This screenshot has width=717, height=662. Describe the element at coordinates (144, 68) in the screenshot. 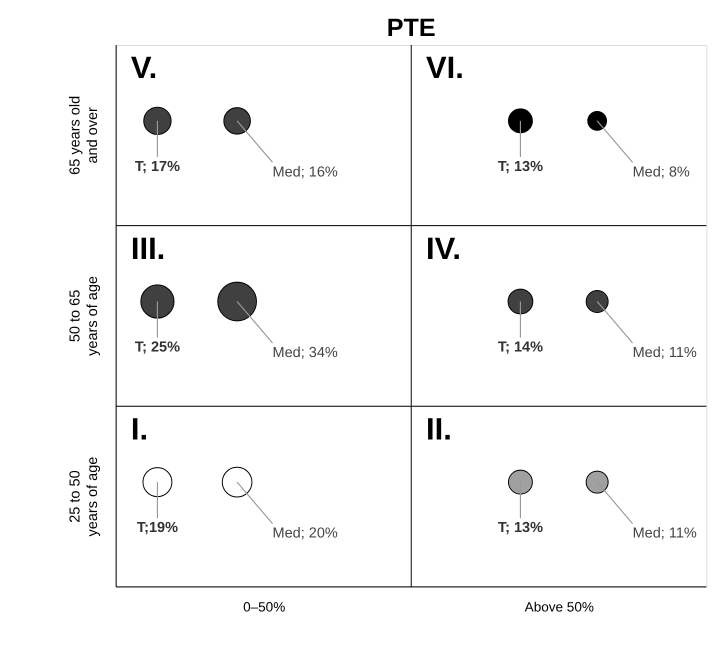

I see `text: V.` at that location.